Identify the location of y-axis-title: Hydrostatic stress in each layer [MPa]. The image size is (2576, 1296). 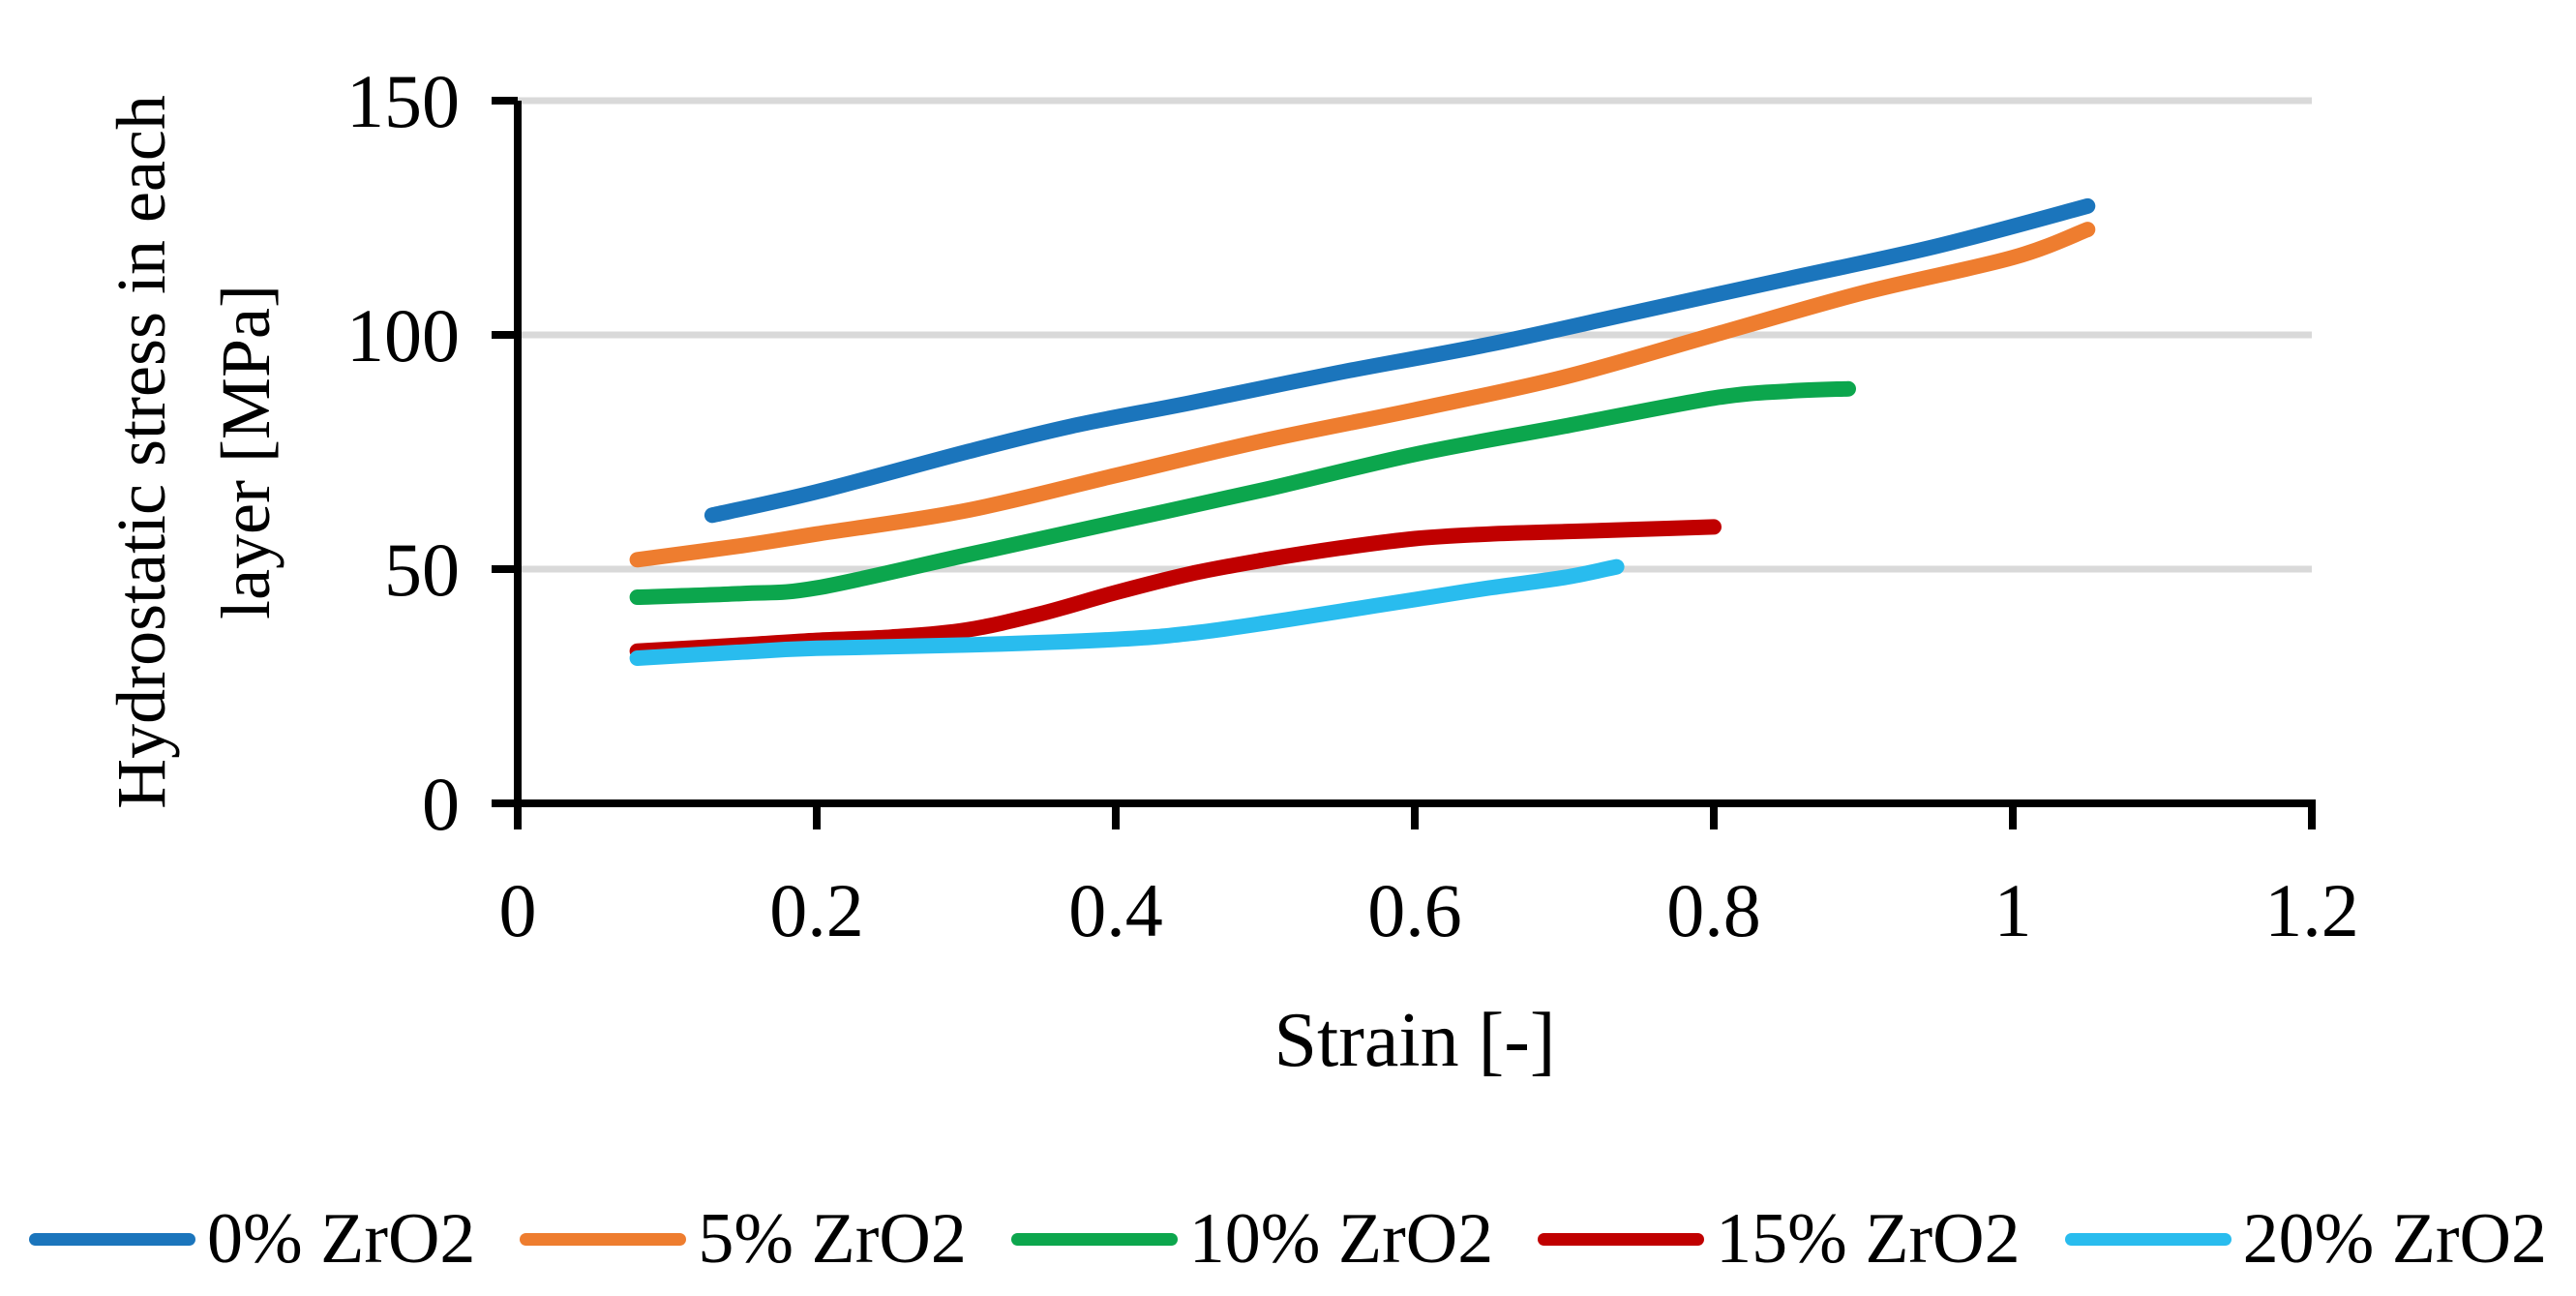
(193, 452).